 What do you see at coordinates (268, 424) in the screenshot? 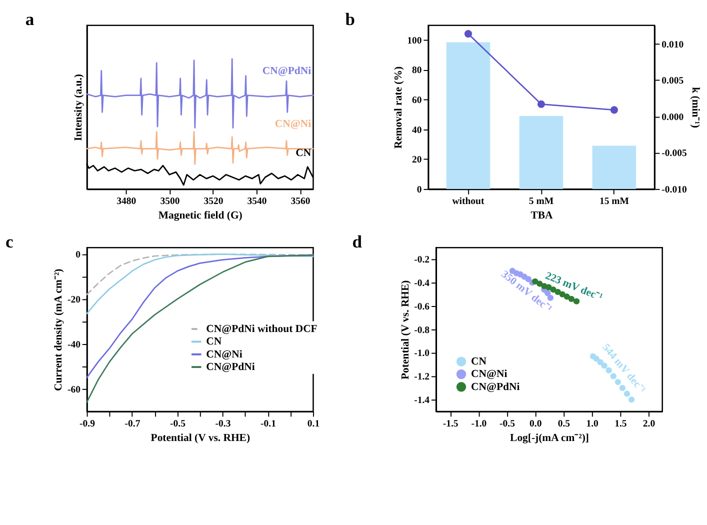
I see `x-tick-label: -0.1` at bounding box center [268, 424].